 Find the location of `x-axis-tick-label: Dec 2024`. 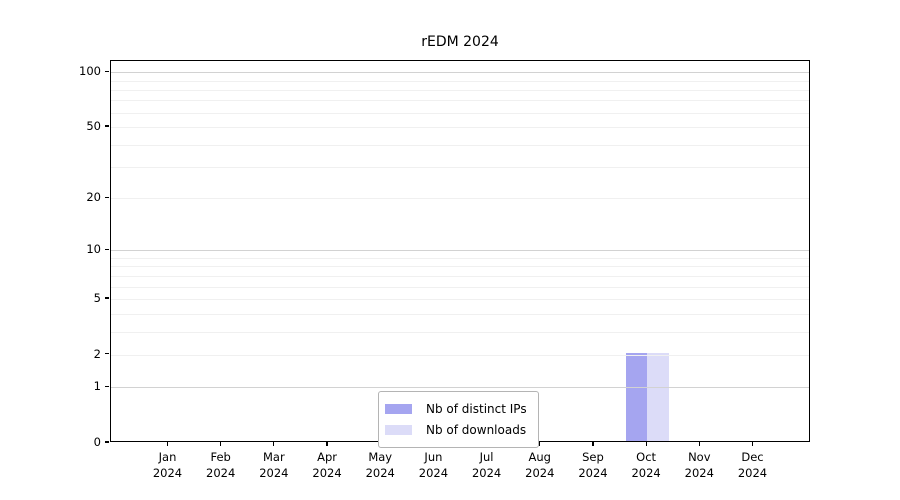

x-axis-tick-label: Dec 2024 is located at coordinates (752, 465).